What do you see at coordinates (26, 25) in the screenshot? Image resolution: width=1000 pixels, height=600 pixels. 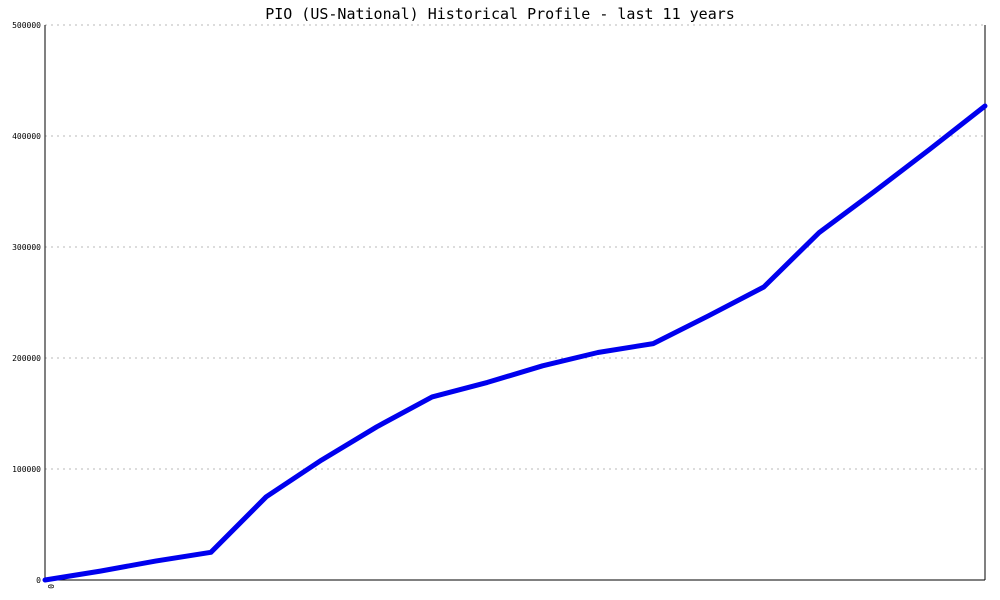 I see `y-tick-label: 500000` at bounding box center [26, 25].